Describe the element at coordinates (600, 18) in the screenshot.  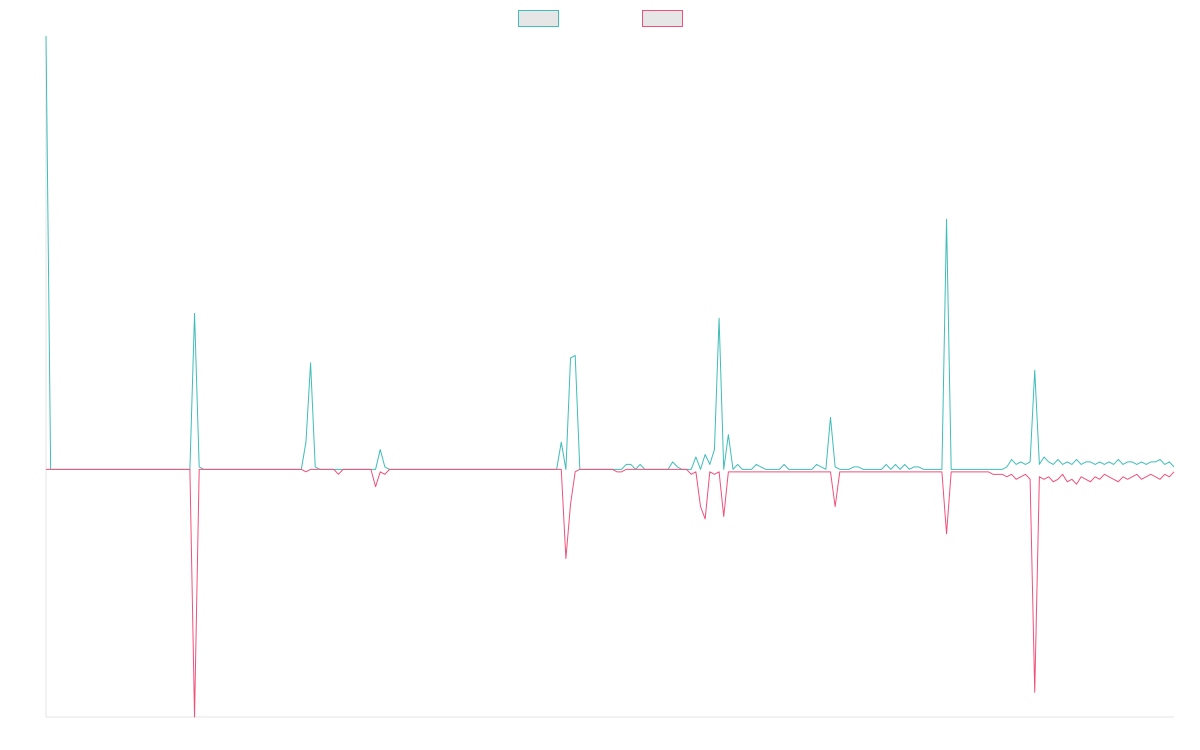
I see `legend` at that location.